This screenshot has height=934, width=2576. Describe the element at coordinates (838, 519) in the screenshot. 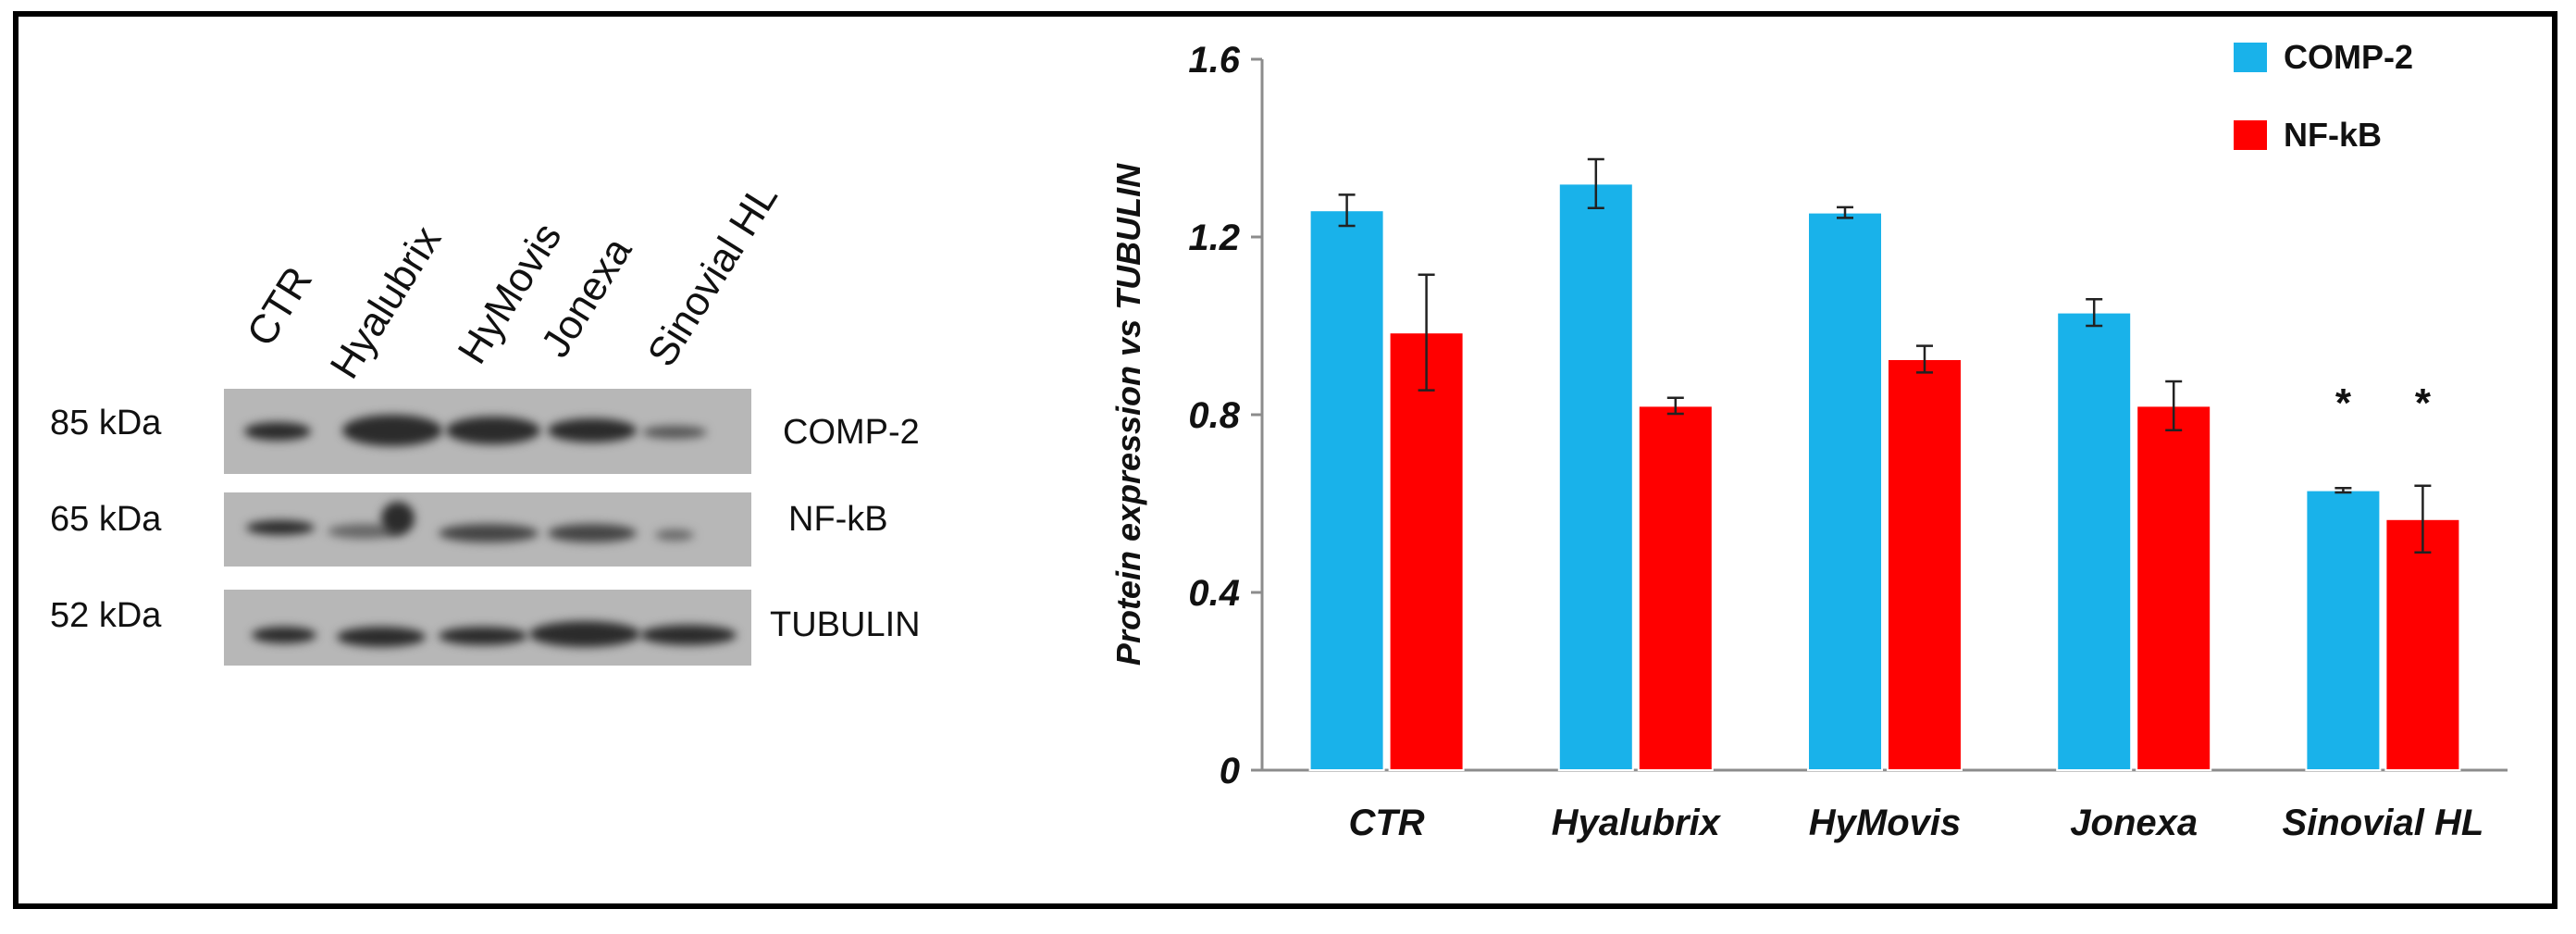

I see `protein-label-nfkb: NF-kB` at that location.